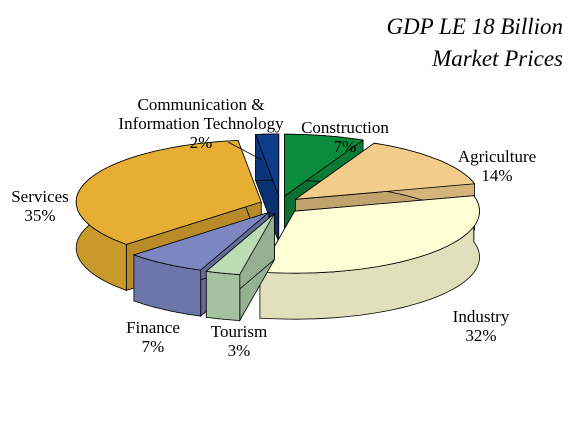 The height and width of the screenshot is (437, 577). I want to click on slice-label: Services 35%, so click(40, 206).